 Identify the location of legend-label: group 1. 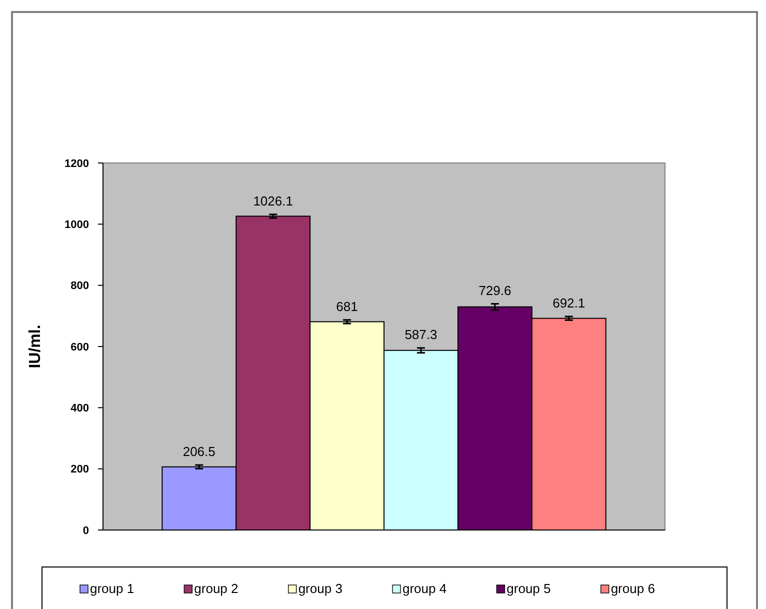
(112, 588).